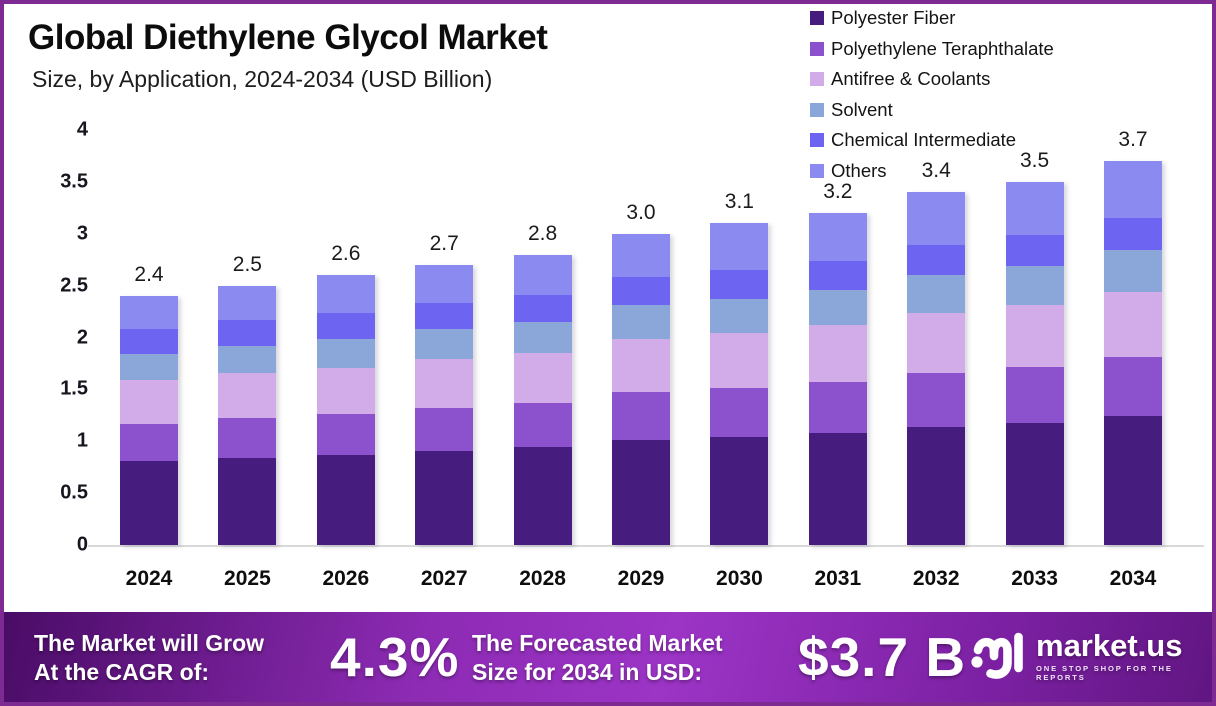 Image resolution: width=1216 pixels, height=706 pixels. I want to click on legend-label: Polyester Fiber, so click(893, 17).